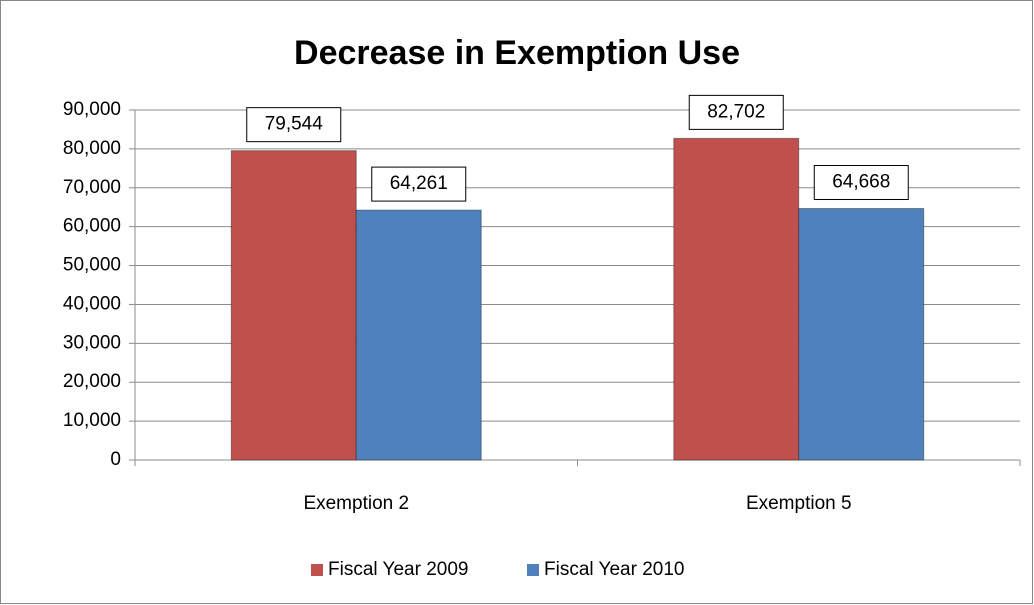 The width and height of the screenshot is (1034, 605). I want to click on y-tick-label: 70,000, so click(92, 187).